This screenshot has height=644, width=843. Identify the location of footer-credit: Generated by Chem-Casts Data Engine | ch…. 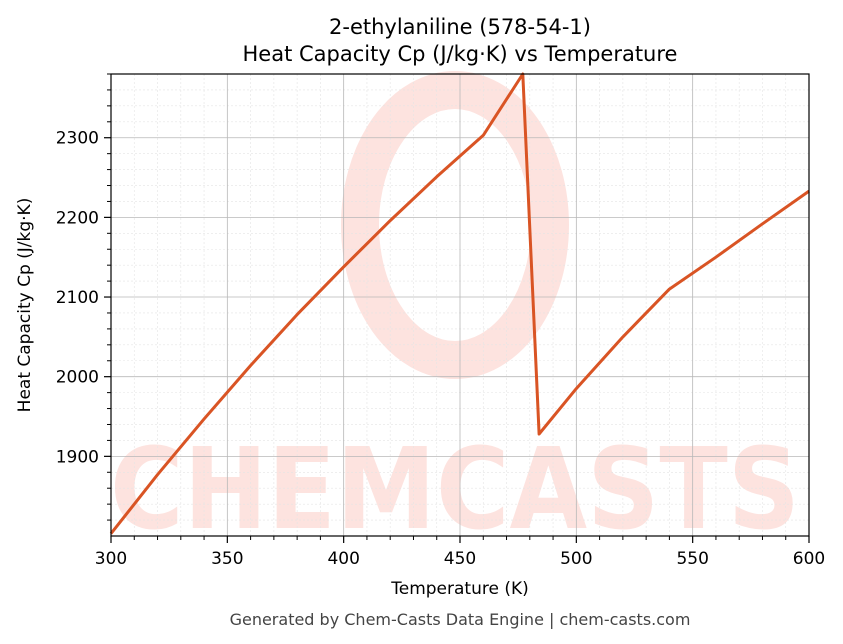
(460, 619).